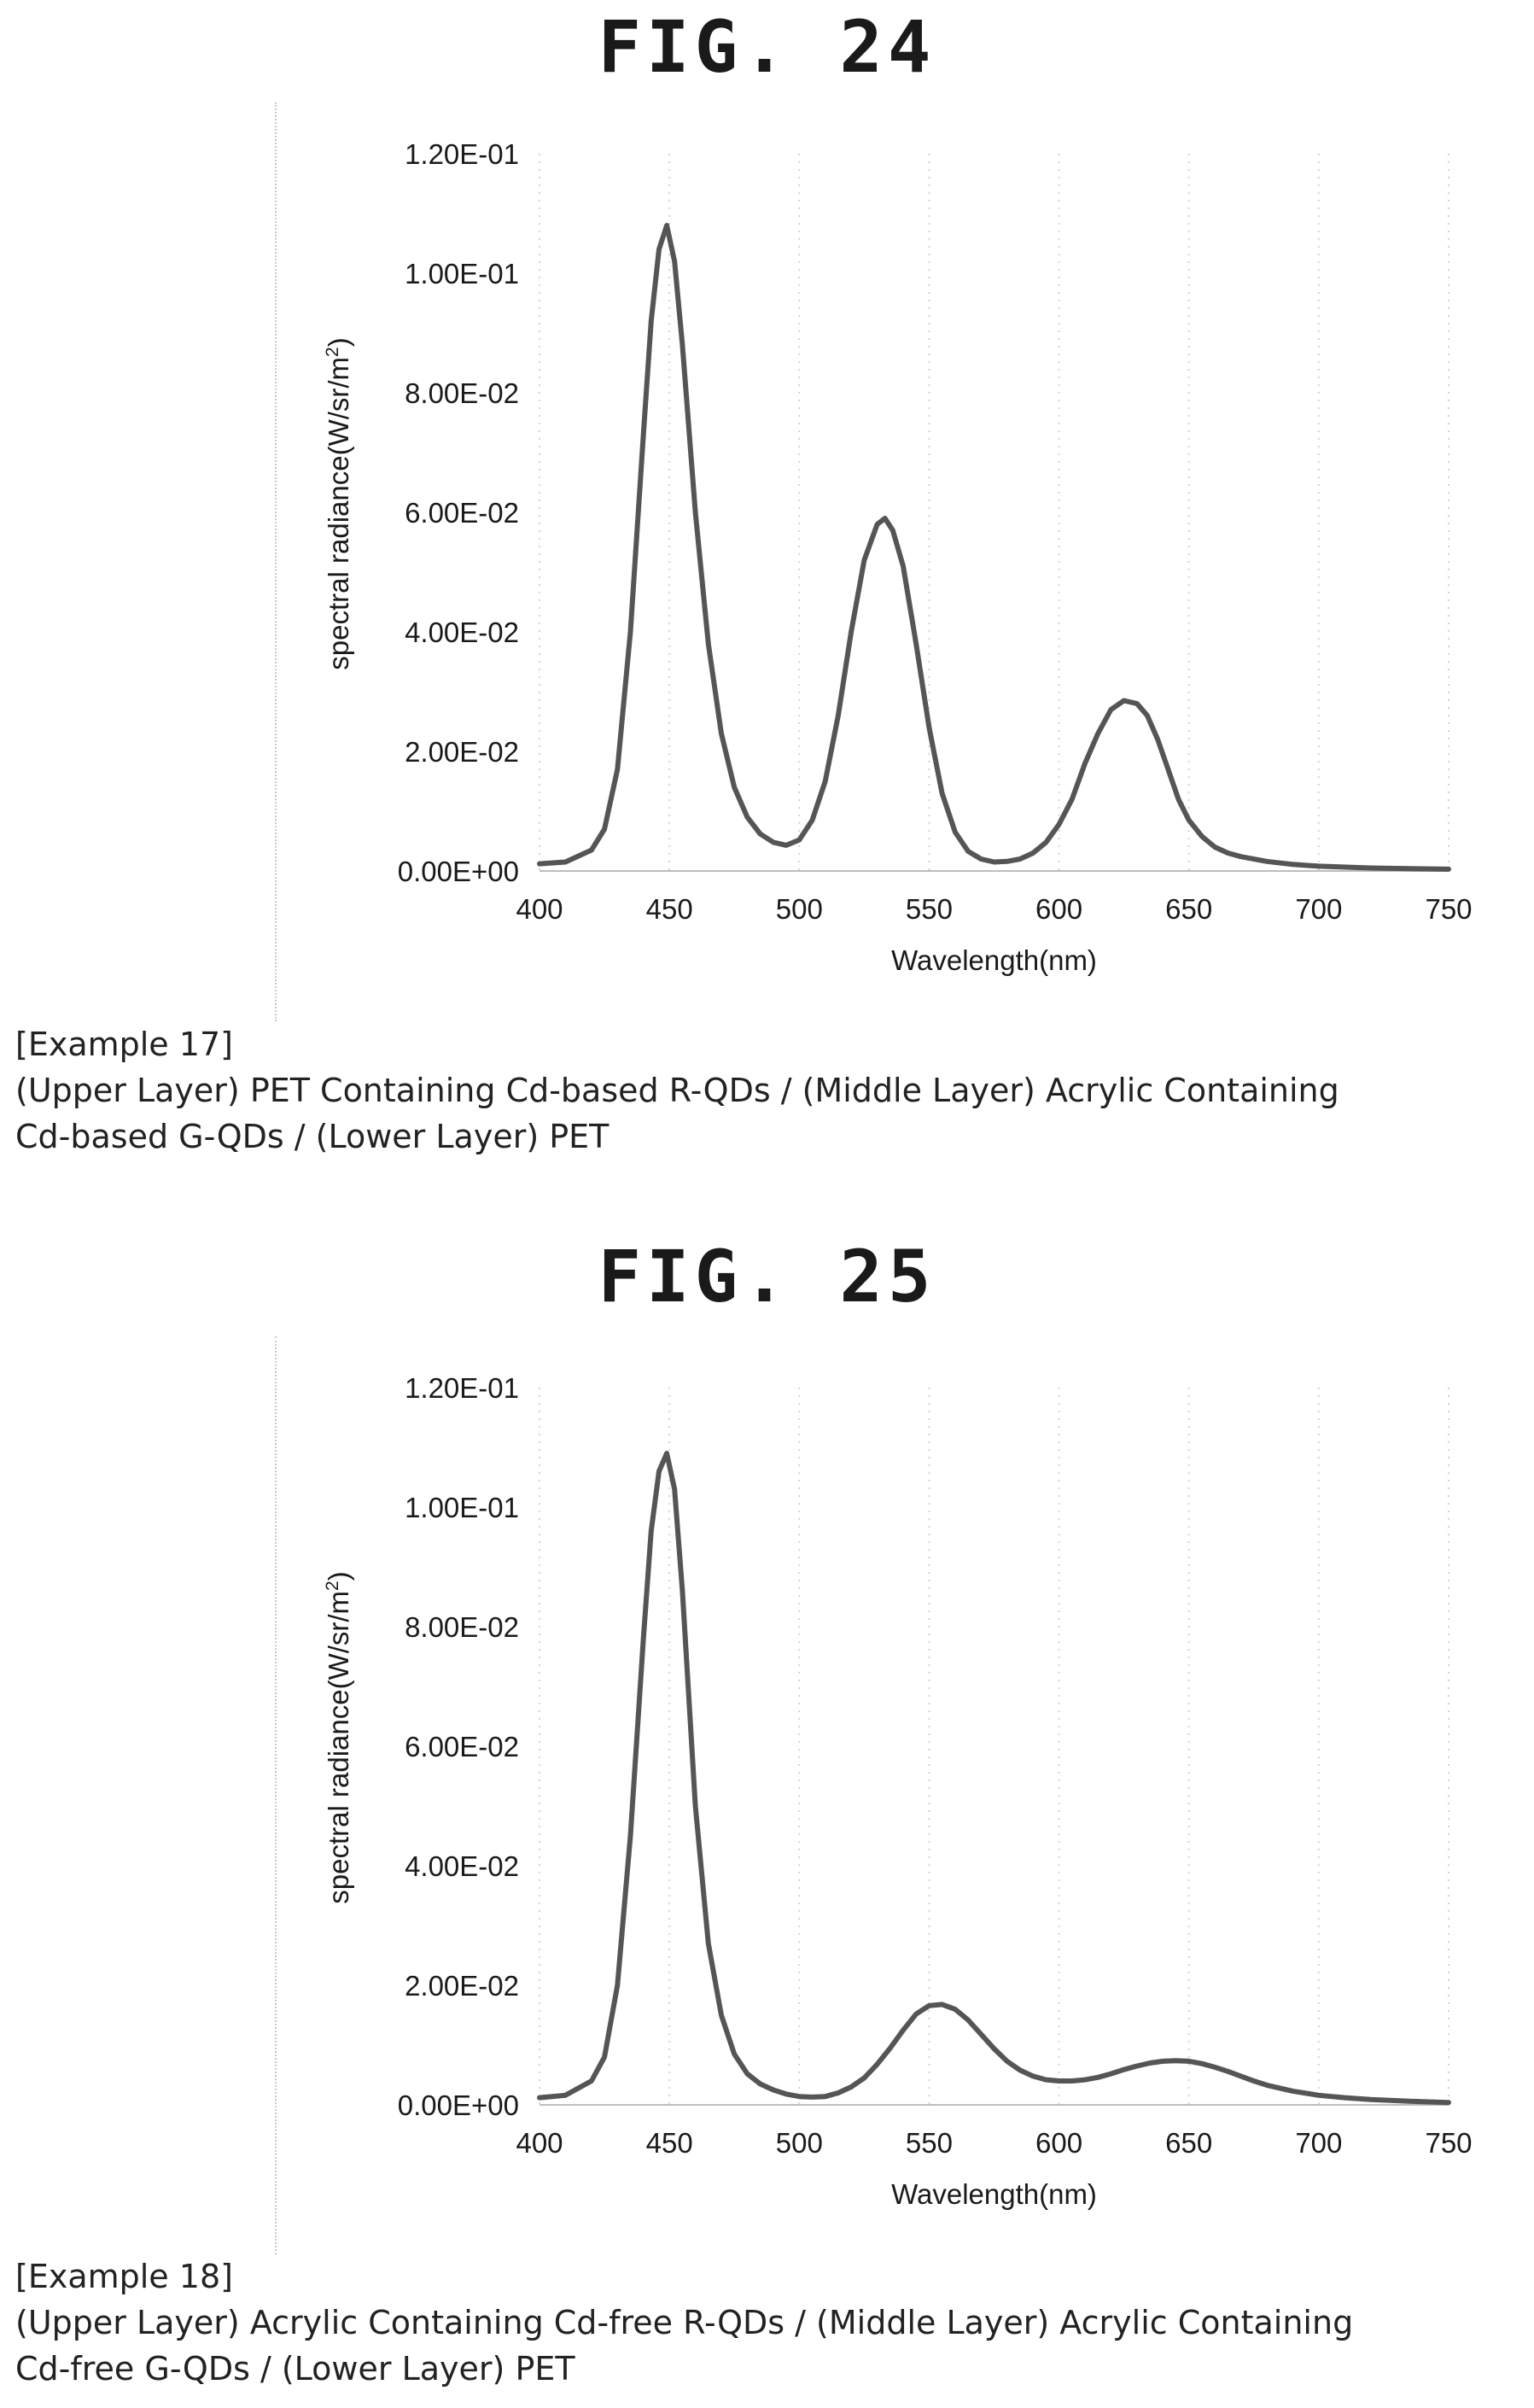 The image size is (1534, 2408). I want to click on caption-line-2: Cd-free G-QDs / (Lower Layer) PET, so click(295, 2369).